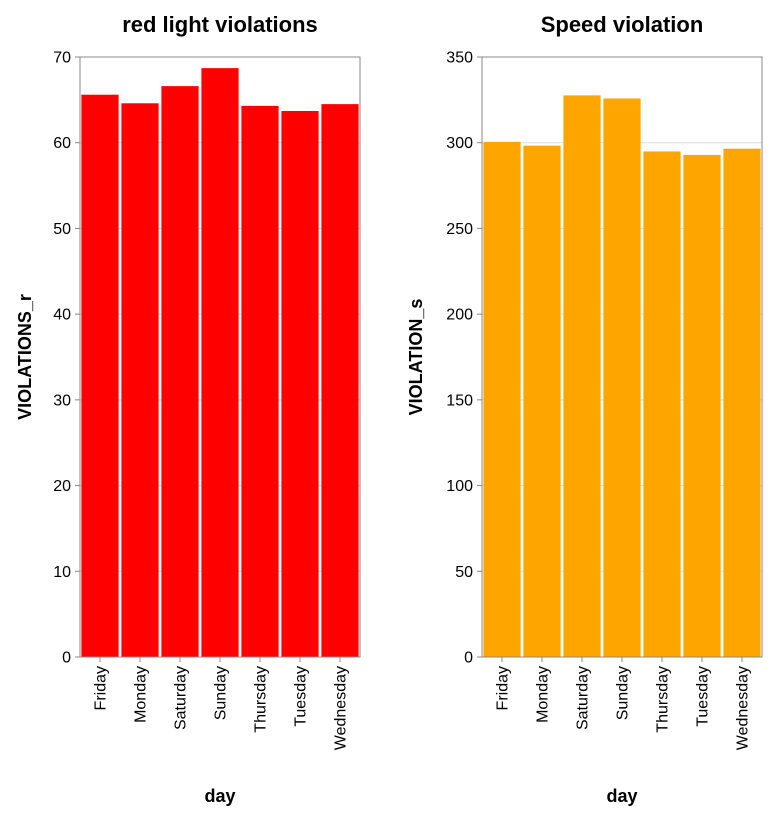 The width and height of the screenshot is (774, 823). What do you see at coordinates (459, 315) in the screenshot?
I see `y-tick-label: 200` at bounding box center [459, 315].